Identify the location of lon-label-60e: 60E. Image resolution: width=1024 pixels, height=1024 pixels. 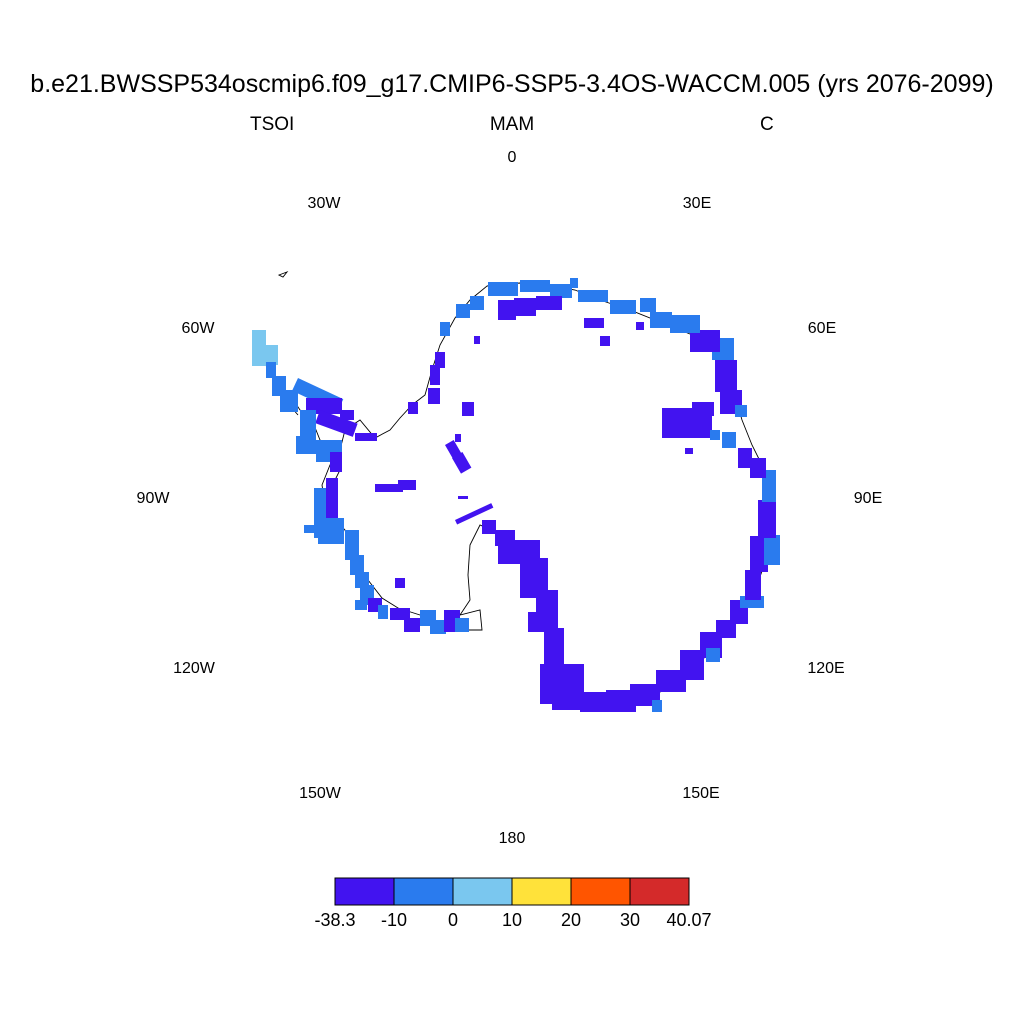
(822, 328).